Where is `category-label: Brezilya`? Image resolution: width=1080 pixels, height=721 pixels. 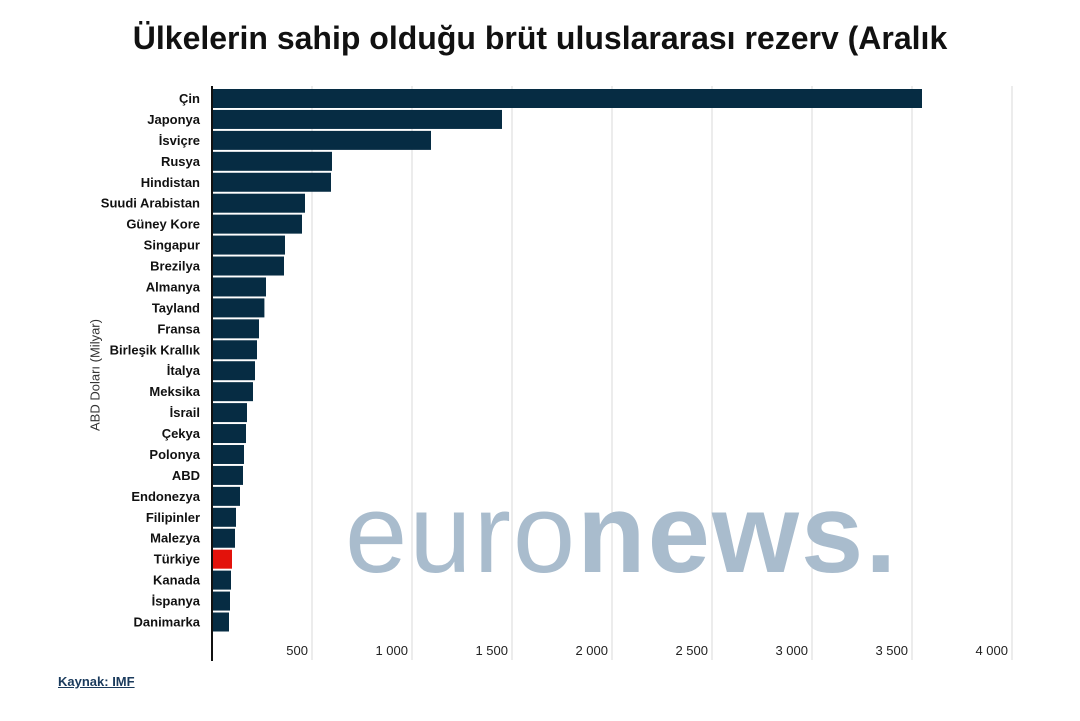
category-label: Brezilya is located at coordinates (175, 266).